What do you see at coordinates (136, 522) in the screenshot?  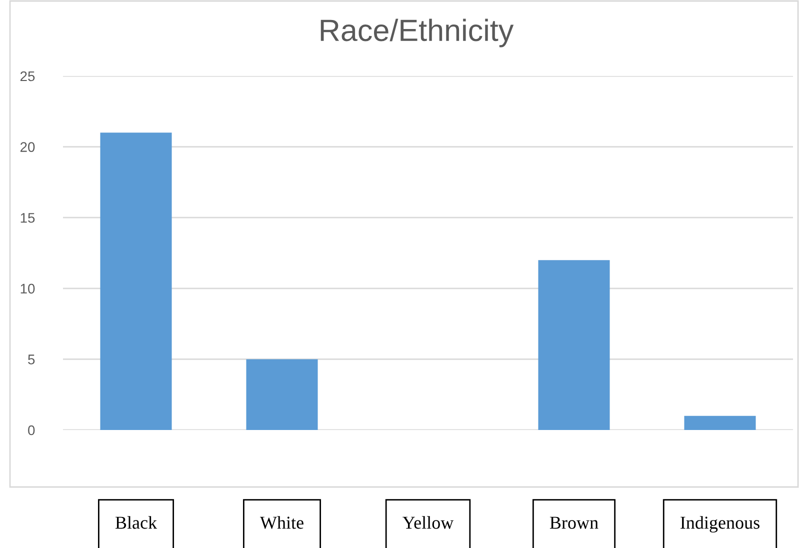 I see `x-tick-label: Black` at bounding box center [136, 522].